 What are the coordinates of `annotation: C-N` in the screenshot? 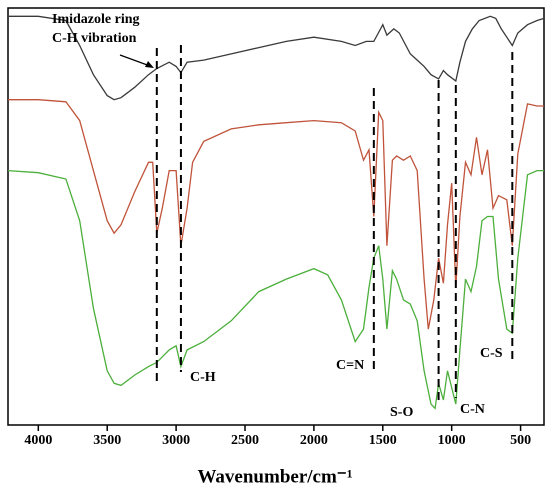 It's located at (472, 409).